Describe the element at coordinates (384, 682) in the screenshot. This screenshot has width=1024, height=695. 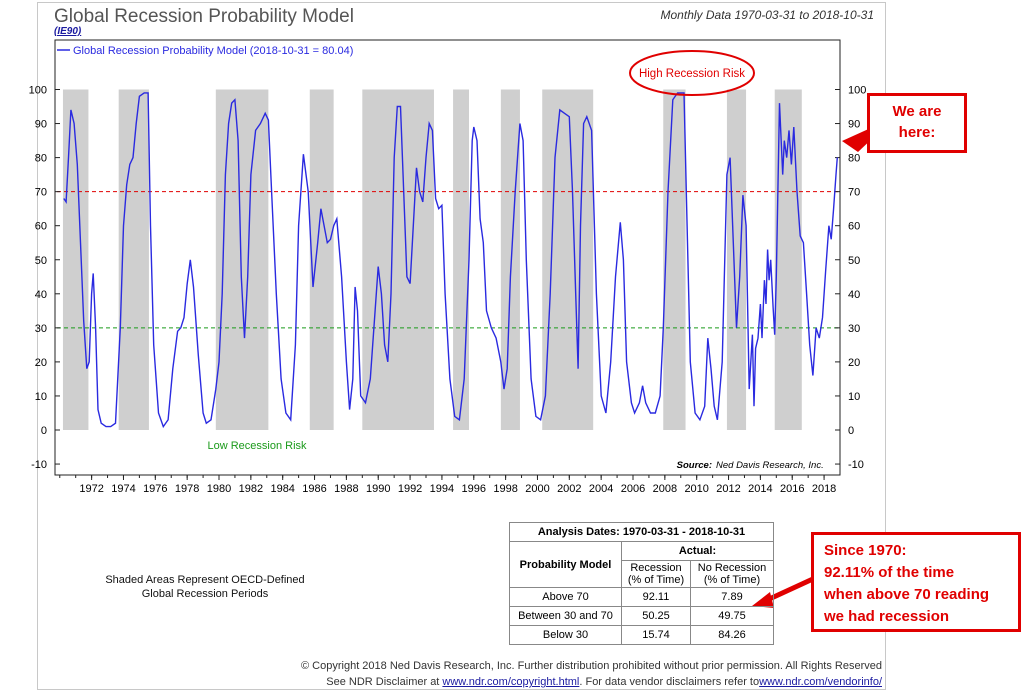
I see `footer-disclaimer-pre: See NDR Disclaimer at` at that location.